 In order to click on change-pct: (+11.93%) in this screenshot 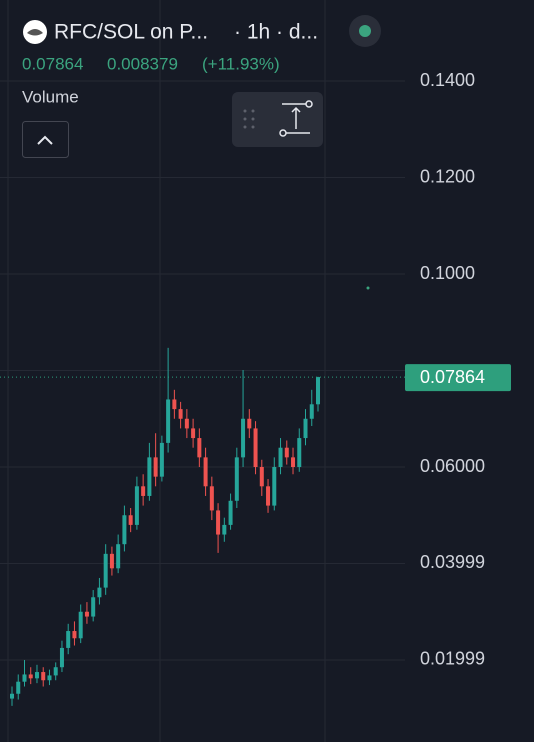, I will do `click(241, 63)`.